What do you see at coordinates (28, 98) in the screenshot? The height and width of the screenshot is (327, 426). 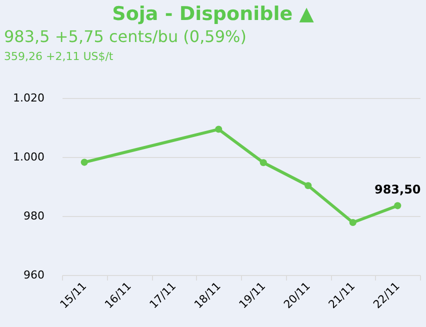 I see `y-tick-label: 1.020` at bounding box center [28, 98].